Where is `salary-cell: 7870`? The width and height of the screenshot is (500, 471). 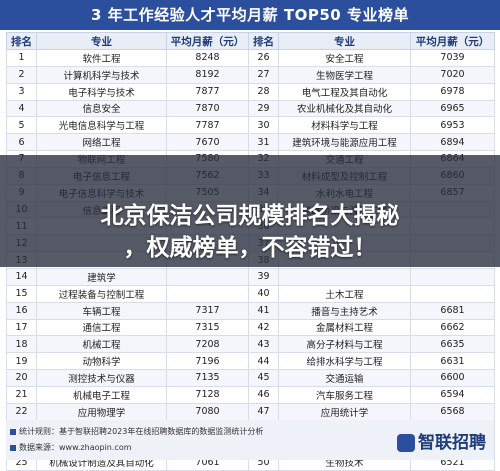 salary-cell: 7870 is located at coordinates (207, 108).